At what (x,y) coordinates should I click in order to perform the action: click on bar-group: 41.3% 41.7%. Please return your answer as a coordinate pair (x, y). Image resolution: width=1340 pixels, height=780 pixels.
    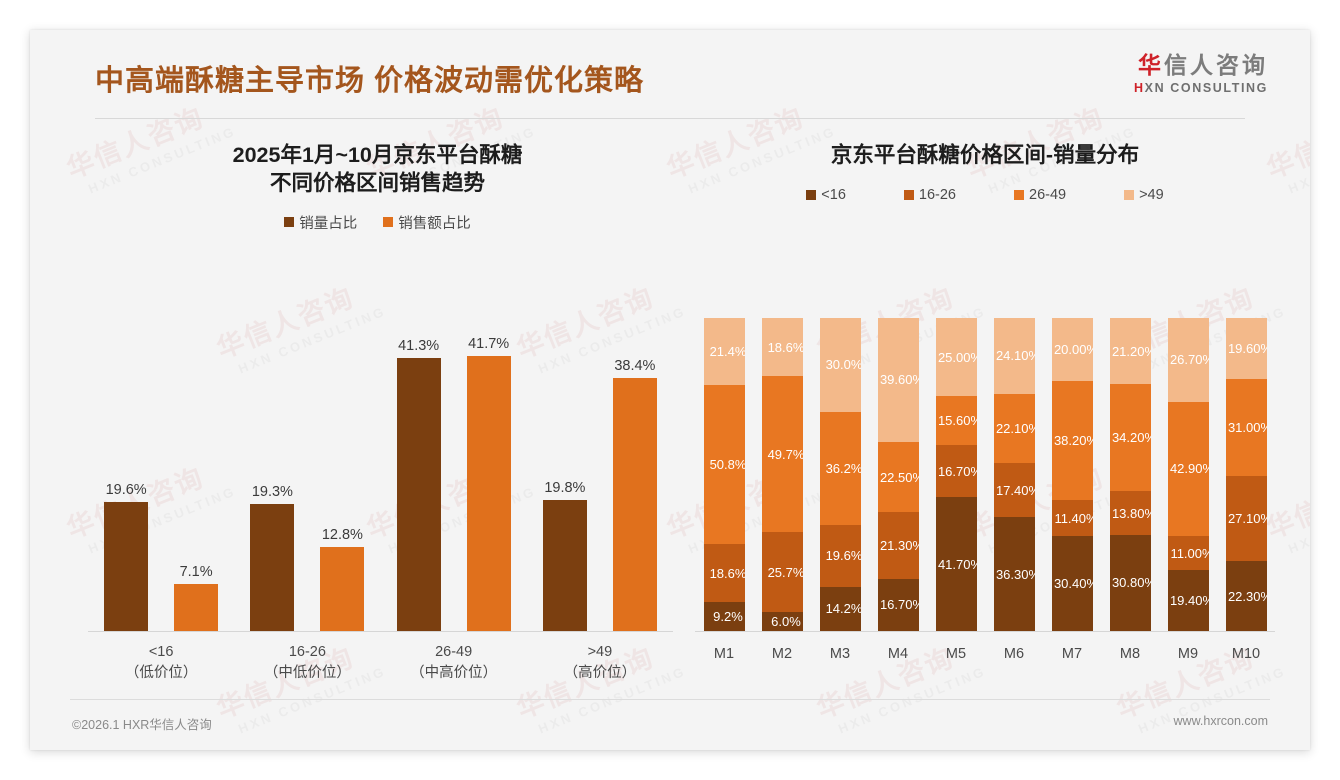
    Looking at the image, I should click on (454, 482).